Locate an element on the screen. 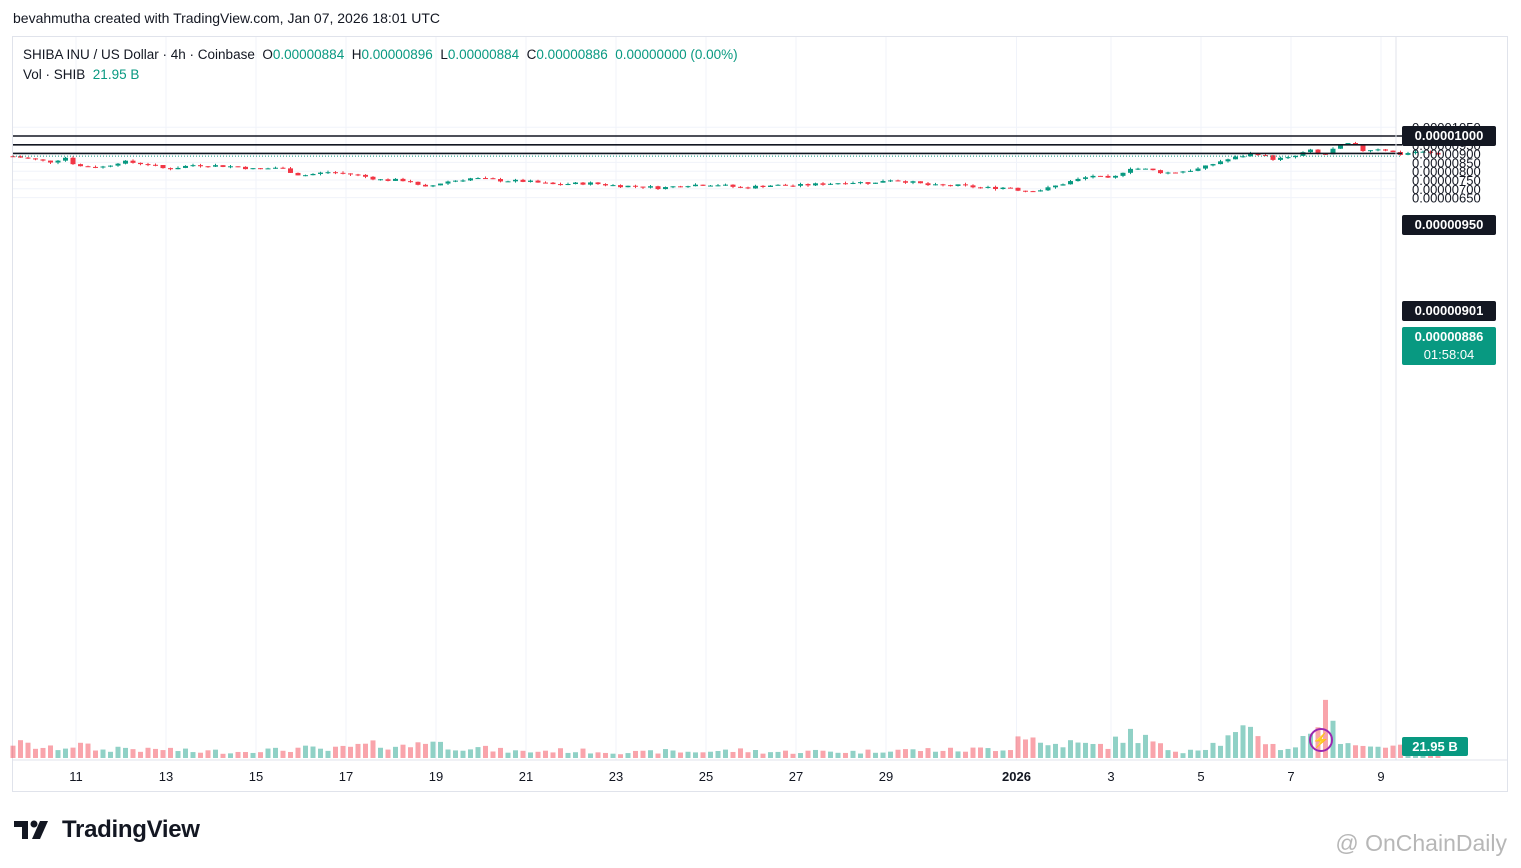 This screenshot has height=868, width=1521. level-label-950: 0.00000950 is located at coordinates (1449, 225).